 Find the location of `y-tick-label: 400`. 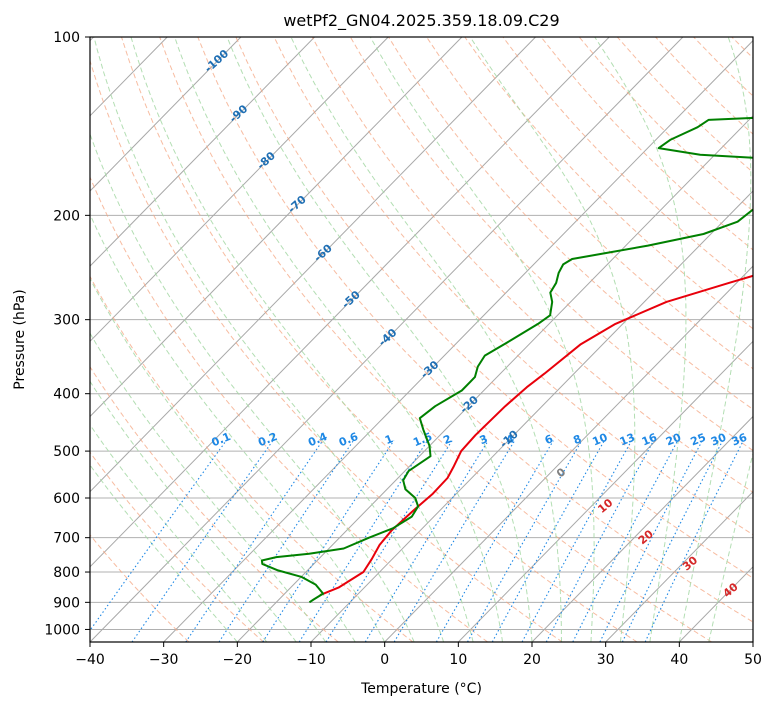

y-tick-label: 400 is located at coordinates (66, 395).